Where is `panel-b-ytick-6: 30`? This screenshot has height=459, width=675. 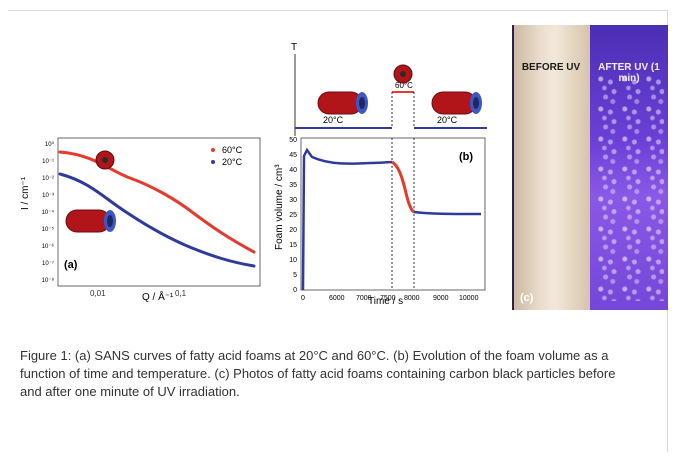
panel-b-ytick-6: 30 is located at coordinates (293, 200).